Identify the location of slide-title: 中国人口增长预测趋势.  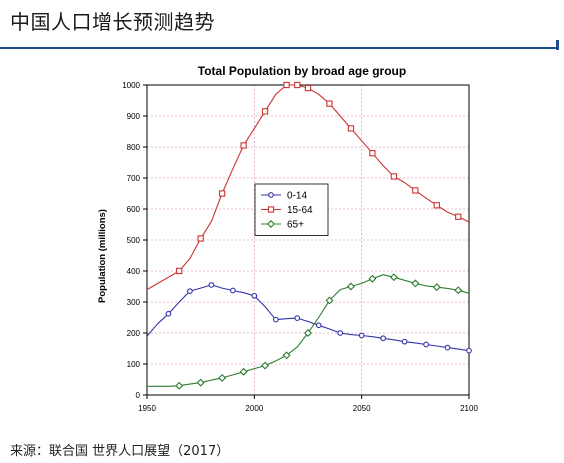
(112, 22).